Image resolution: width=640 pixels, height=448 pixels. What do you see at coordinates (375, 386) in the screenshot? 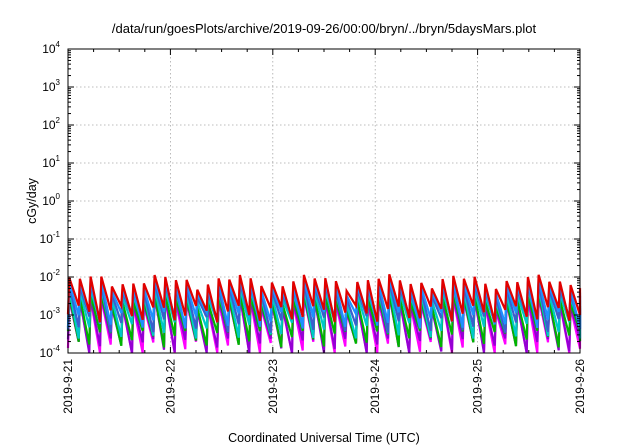
I see `x-tick-label: 2019-9-24` at bounding box center [375, 386].